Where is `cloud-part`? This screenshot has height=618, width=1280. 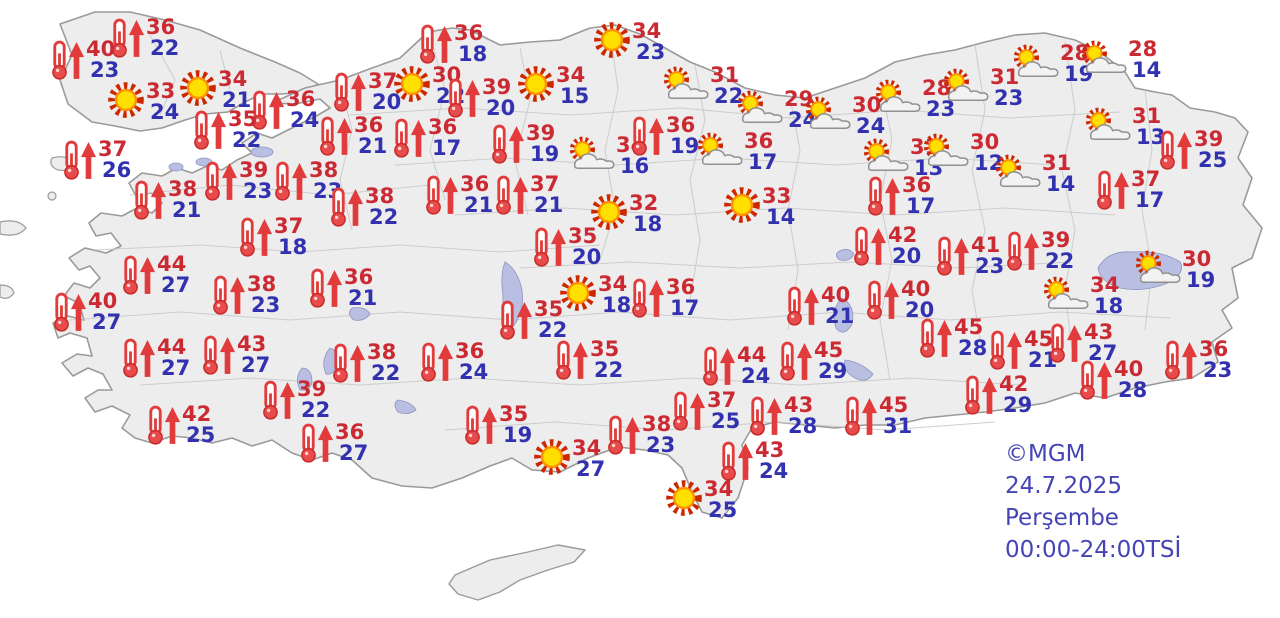 cloud-part is located at coordinates (888, 163).